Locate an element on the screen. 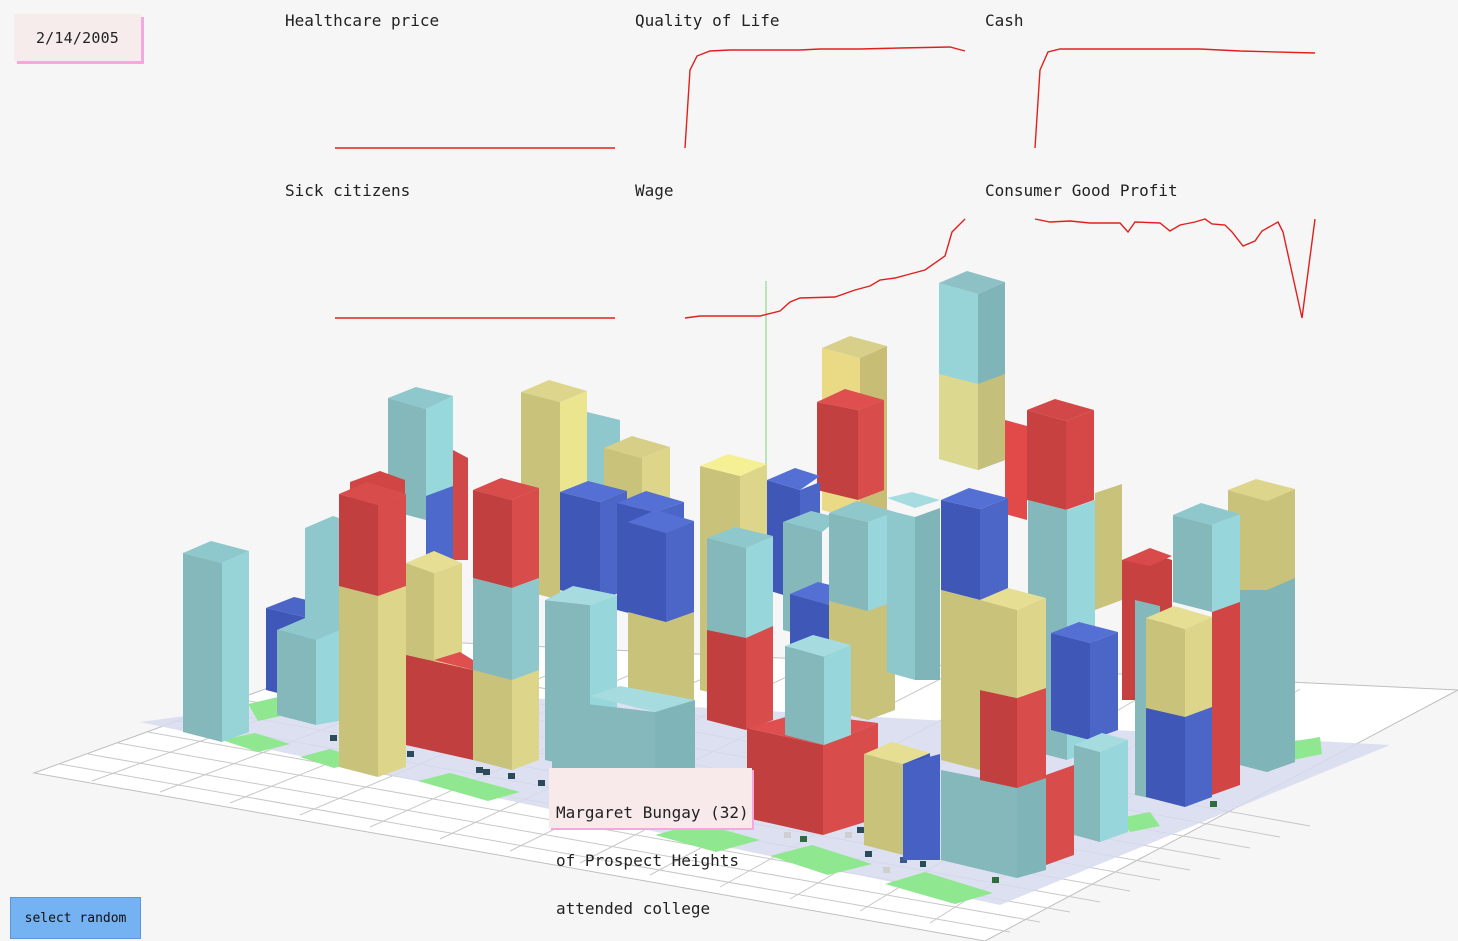  quality-of-life-line is located at coordinates (825, 97).